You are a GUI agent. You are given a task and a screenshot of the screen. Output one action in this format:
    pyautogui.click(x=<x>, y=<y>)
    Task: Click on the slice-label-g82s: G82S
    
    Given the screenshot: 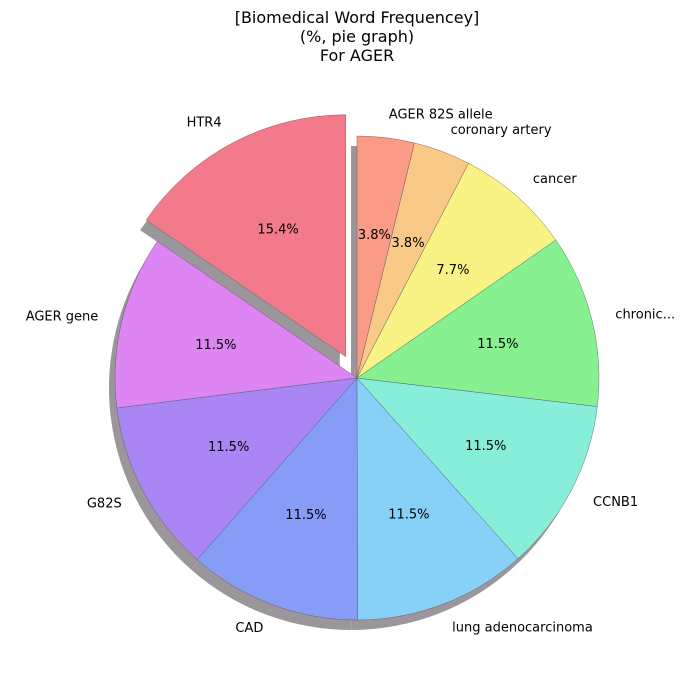 What is the action you would take?
    pyautogui.click(x=104, y=504)
    